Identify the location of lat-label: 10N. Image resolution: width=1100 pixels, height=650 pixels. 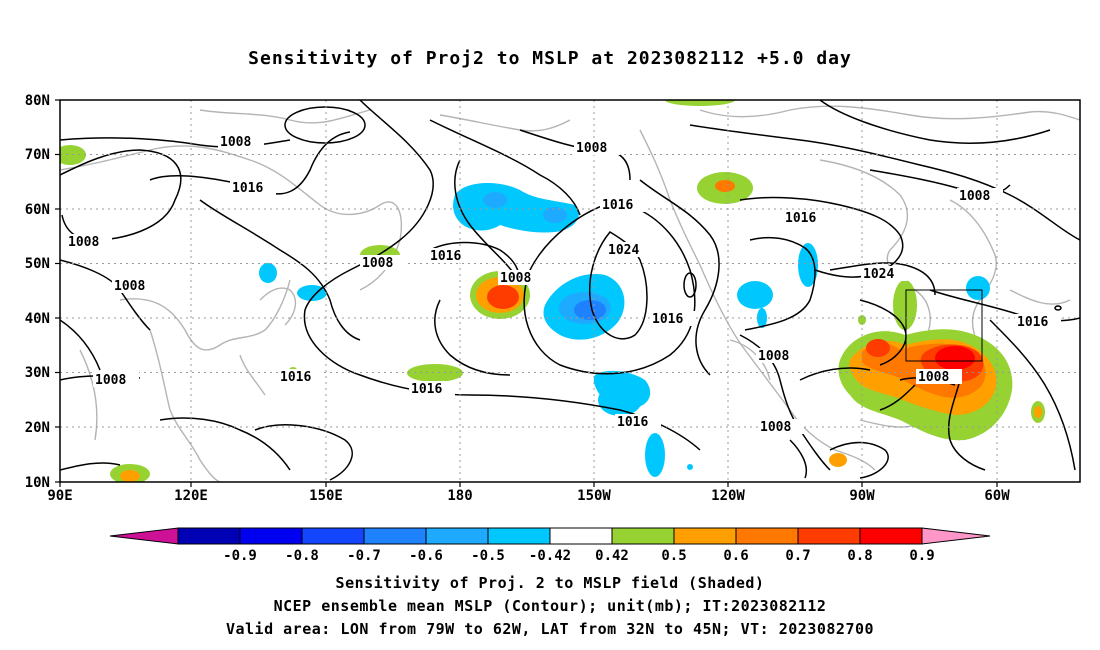
(37, 483).